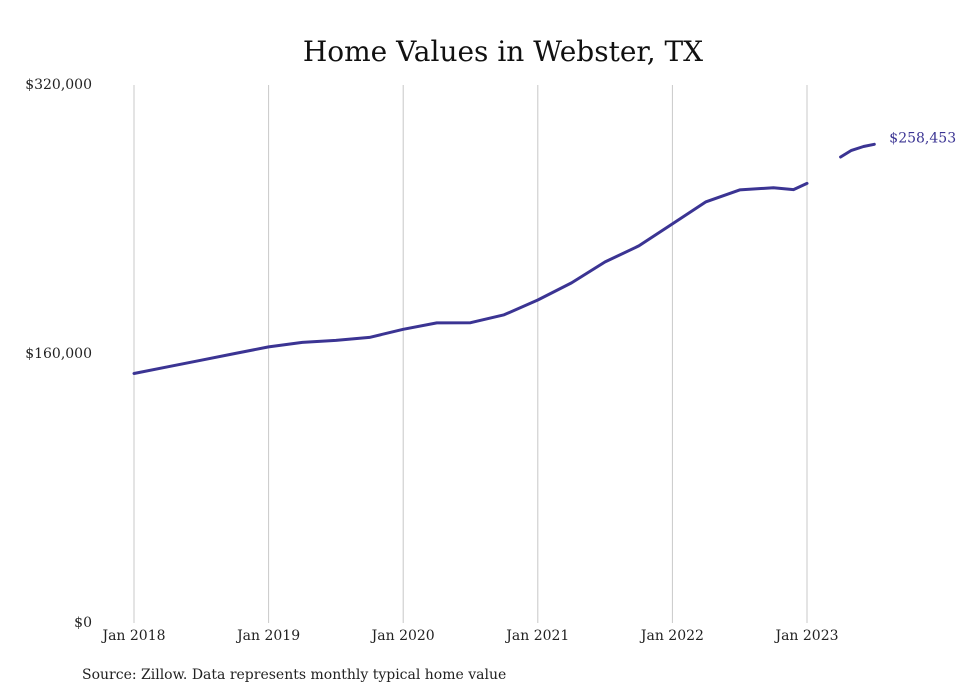 The width and height of the screenshot is (980, 699). I want to click on y-tick-label-1: $160,000, so click(58, 354).